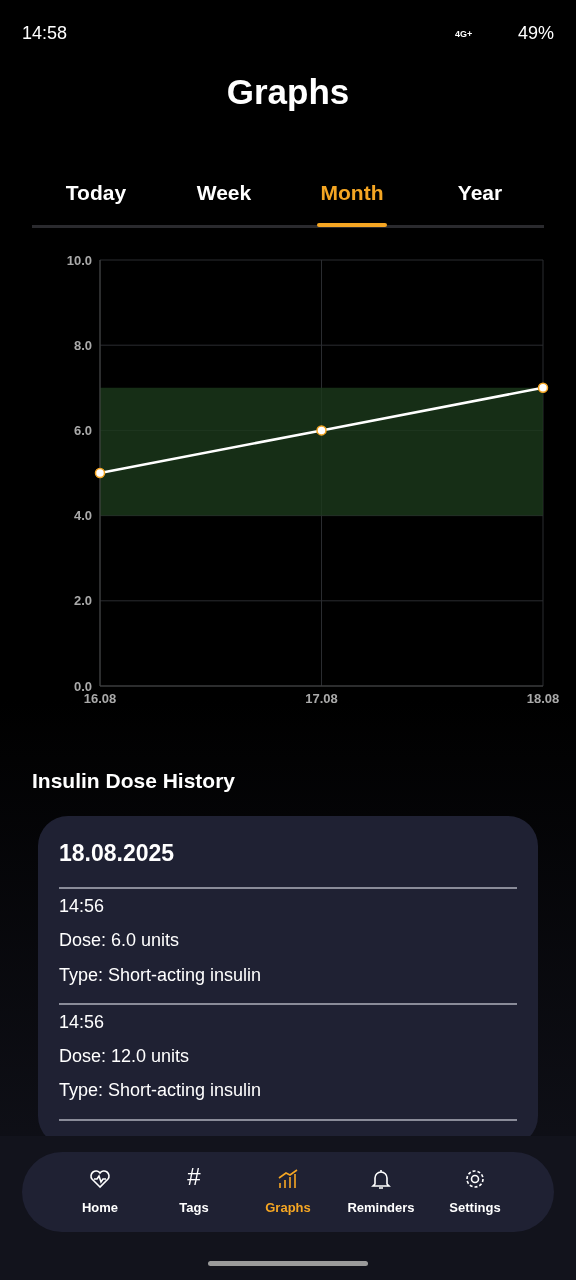 This screenshot has width=576, height=1280. Describe the element at coordinates (82, 345) in the screenshot. I see `y-tick-label: 8.0` at that location.